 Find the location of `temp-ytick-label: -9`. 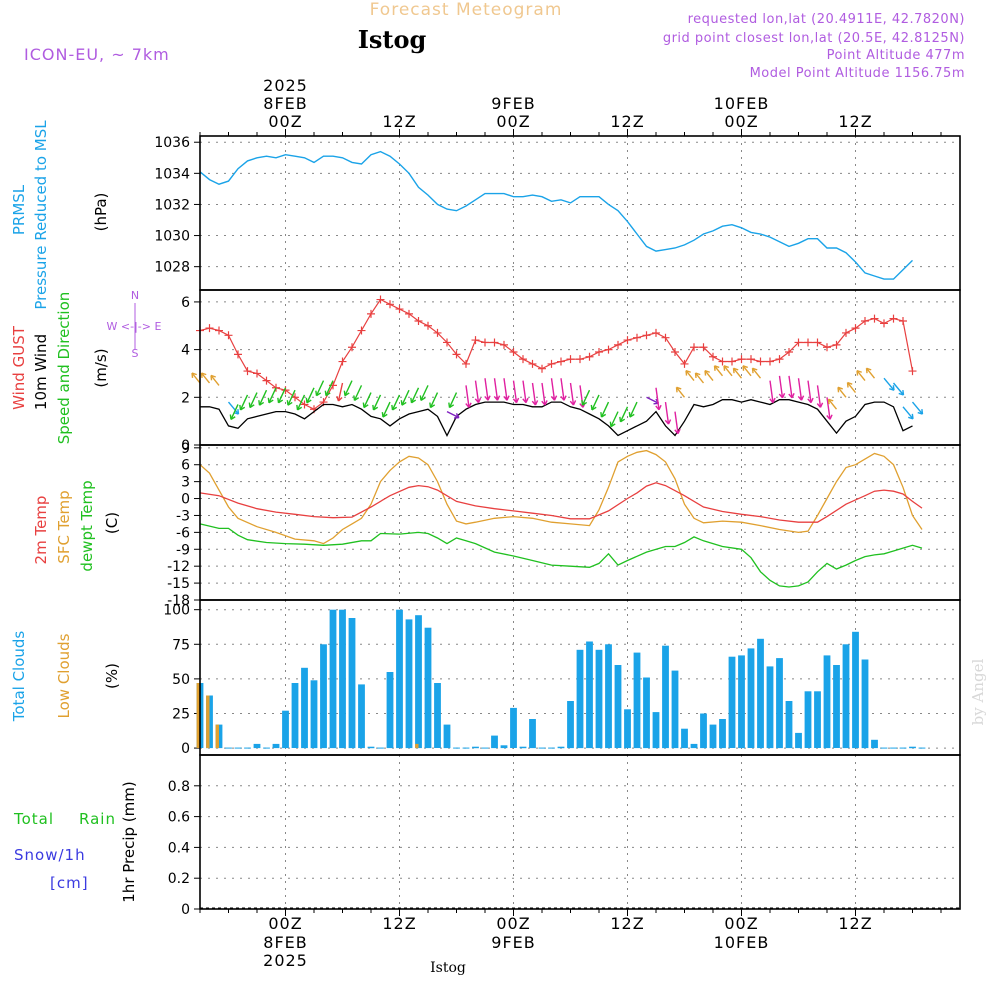

temp-ytick-label: -9 is located at coordinates (183, 550).